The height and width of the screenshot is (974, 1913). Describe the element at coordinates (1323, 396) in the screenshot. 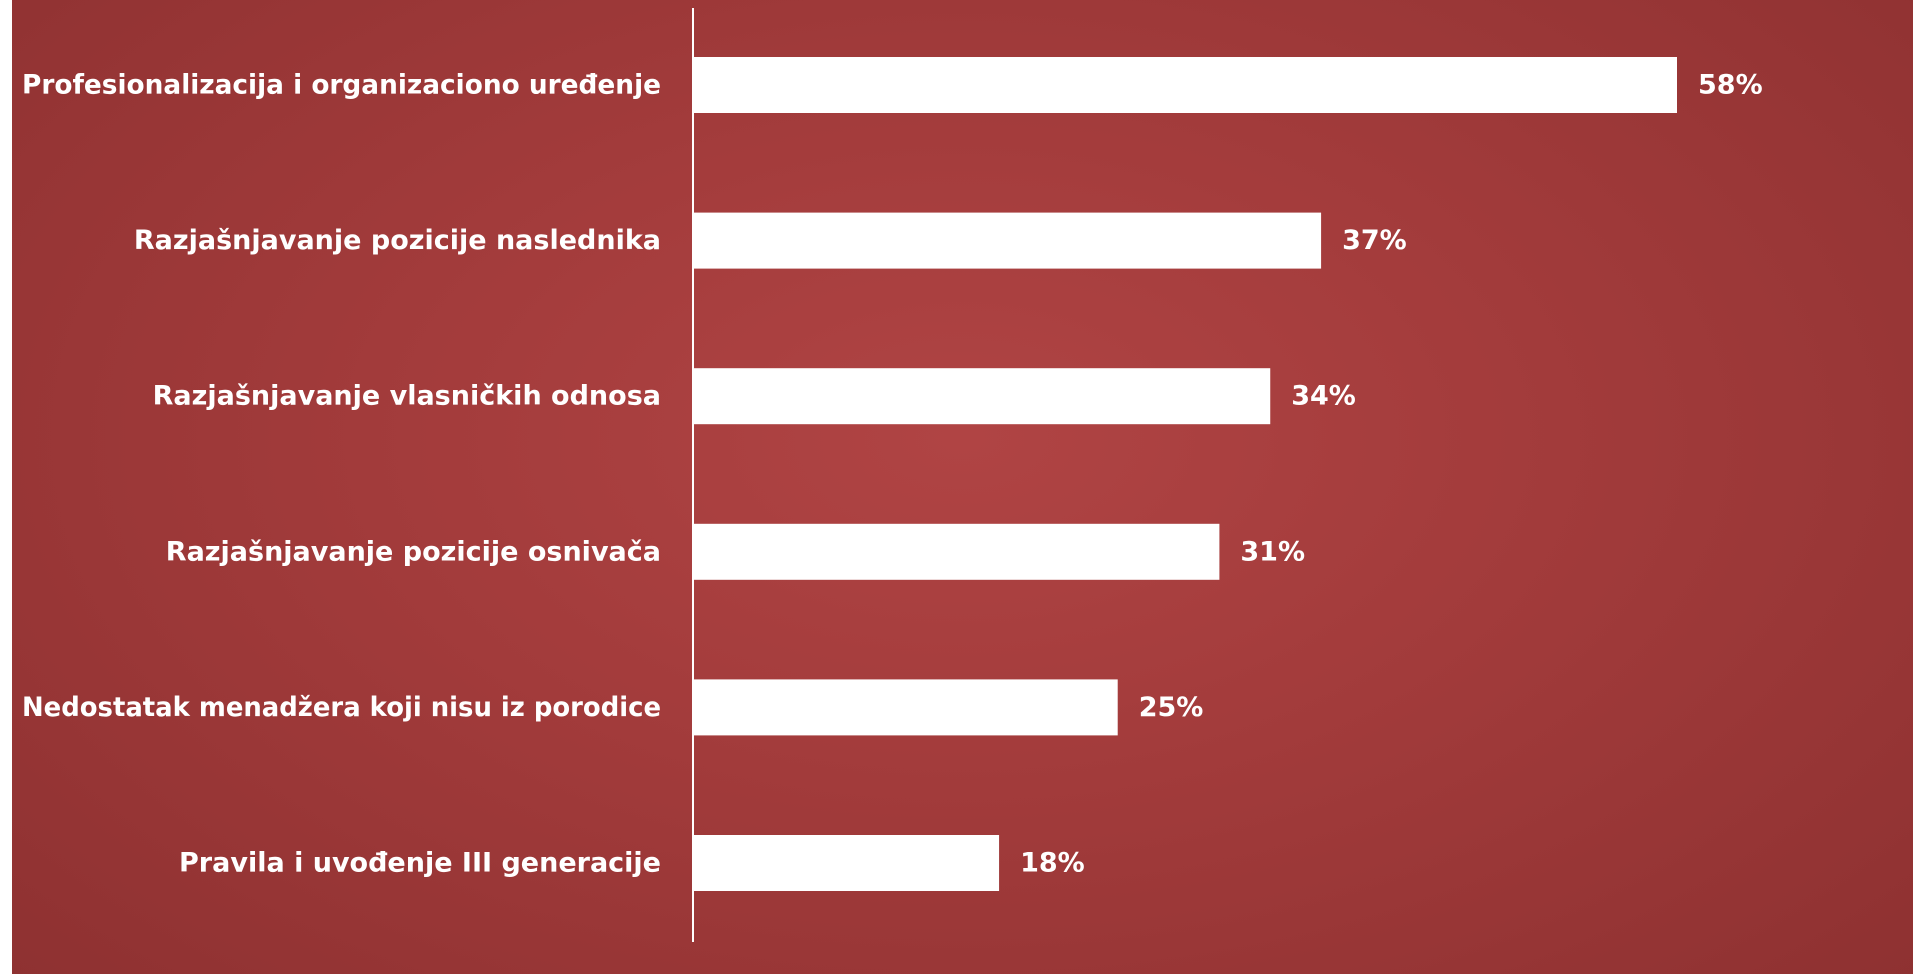

I see `value-label: 34%` at that location.